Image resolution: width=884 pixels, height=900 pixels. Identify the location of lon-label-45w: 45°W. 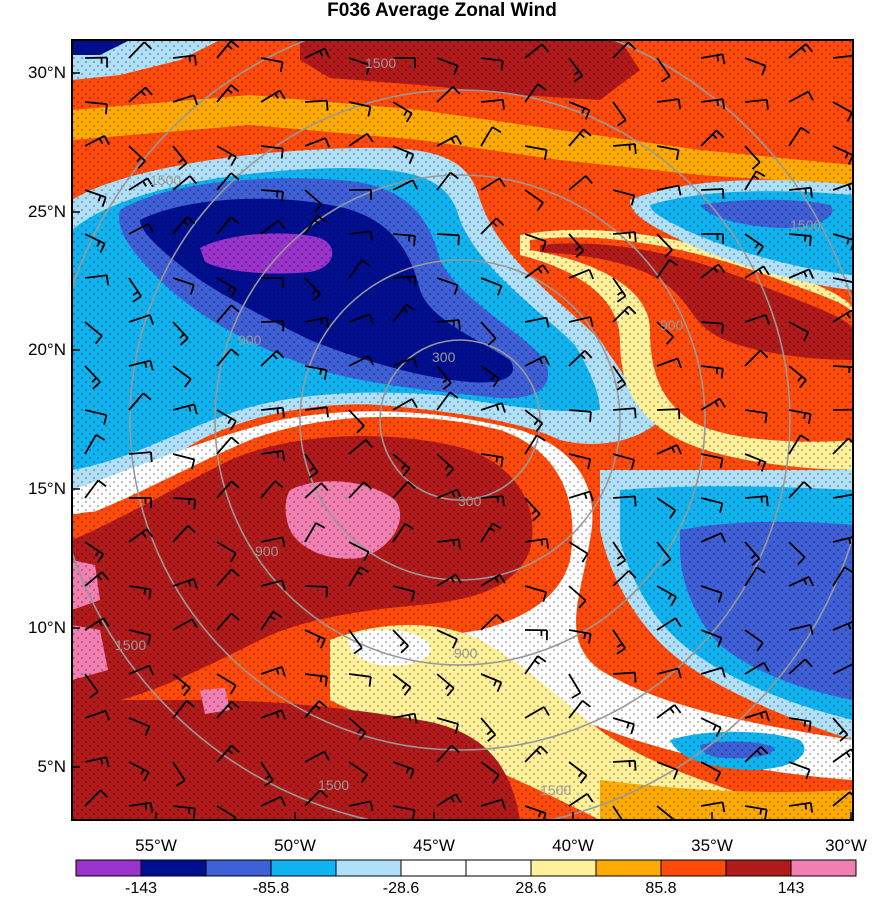
(434, 845).